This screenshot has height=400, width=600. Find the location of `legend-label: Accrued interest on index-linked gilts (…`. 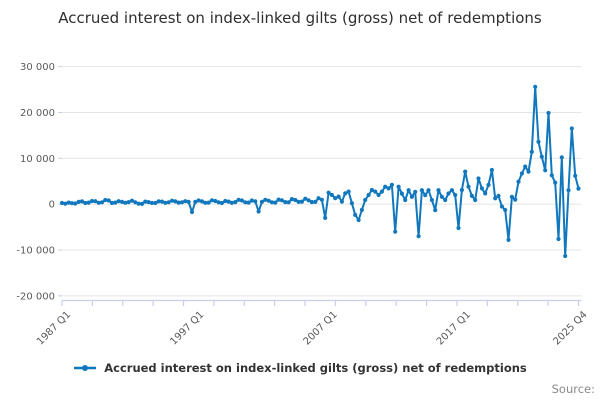

legend-label: Accrued interest on index-linked gilts (… is located at coordinates (315, 368).